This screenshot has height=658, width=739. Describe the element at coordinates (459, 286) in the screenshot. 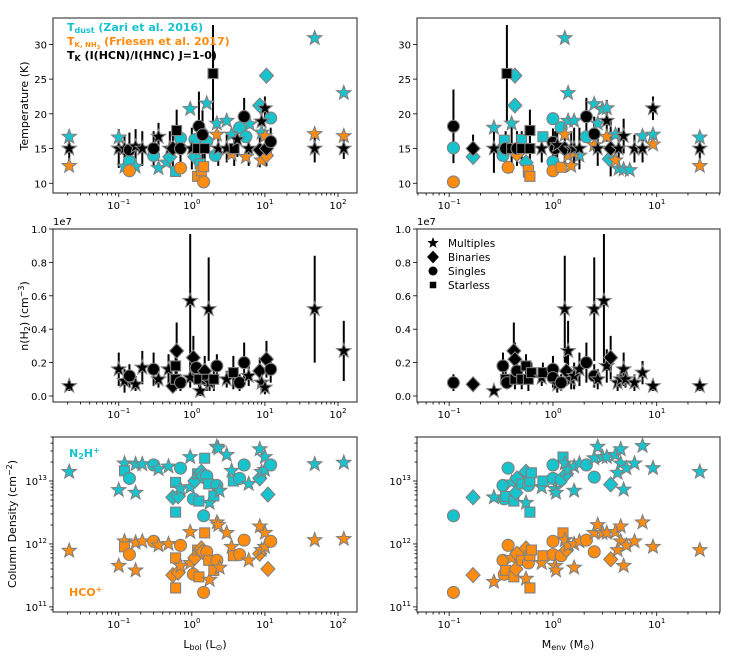

I see `legend-item-starless: Starless` at that location.